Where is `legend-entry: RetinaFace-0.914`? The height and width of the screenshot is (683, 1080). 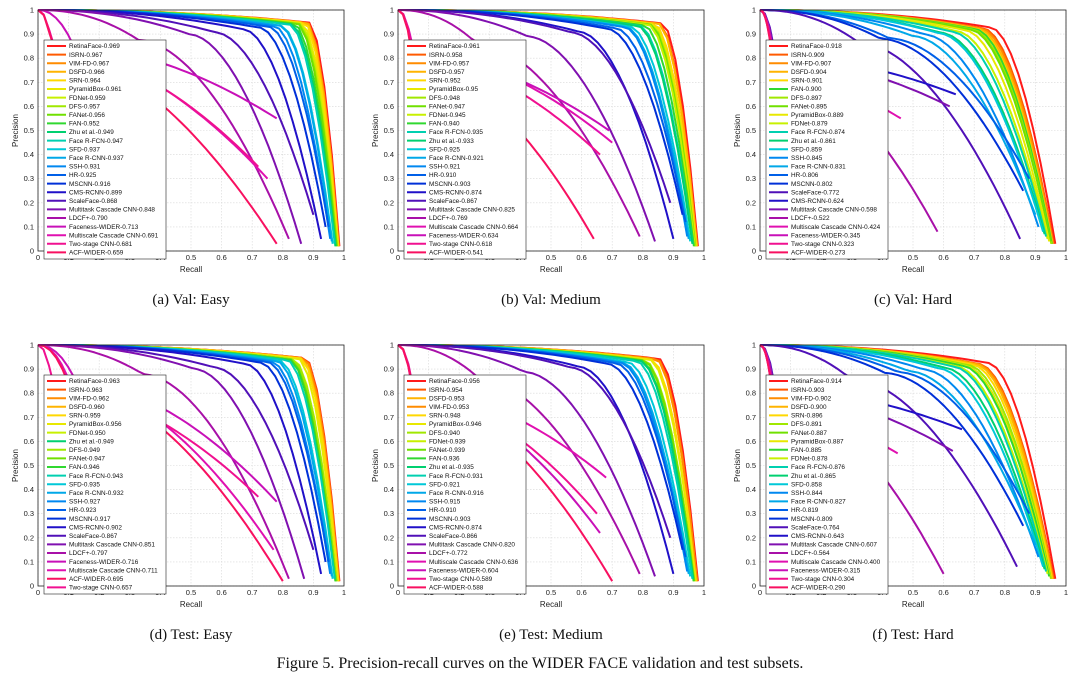 legend-entry: RetinaFace-0.914 is located at coordinates (816, 381).